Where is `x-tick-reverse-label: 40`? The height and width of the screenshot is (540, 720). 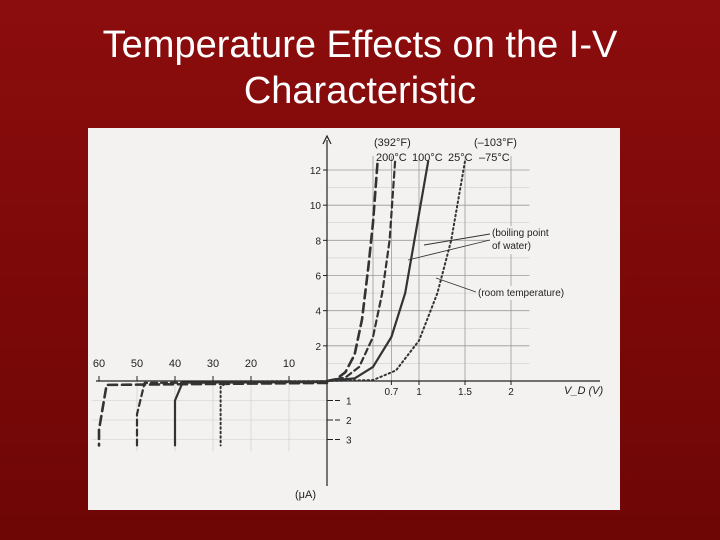 x-tick-reverse-label: 40 is located at coordinates (175, 364).